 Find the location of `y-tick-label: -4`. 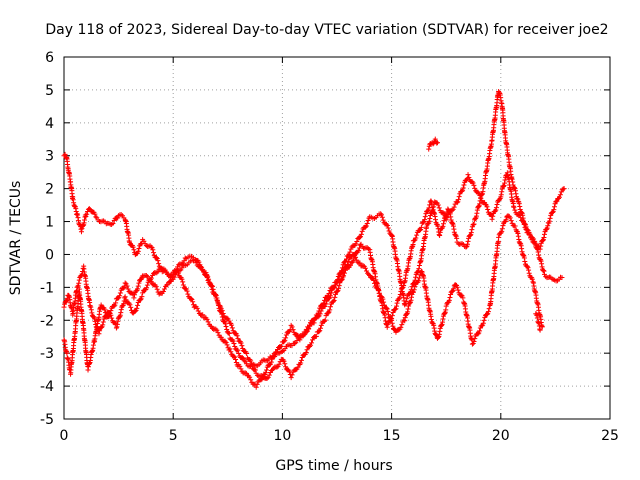

y-tick-label: -4 is located at coordinates (47, 387).